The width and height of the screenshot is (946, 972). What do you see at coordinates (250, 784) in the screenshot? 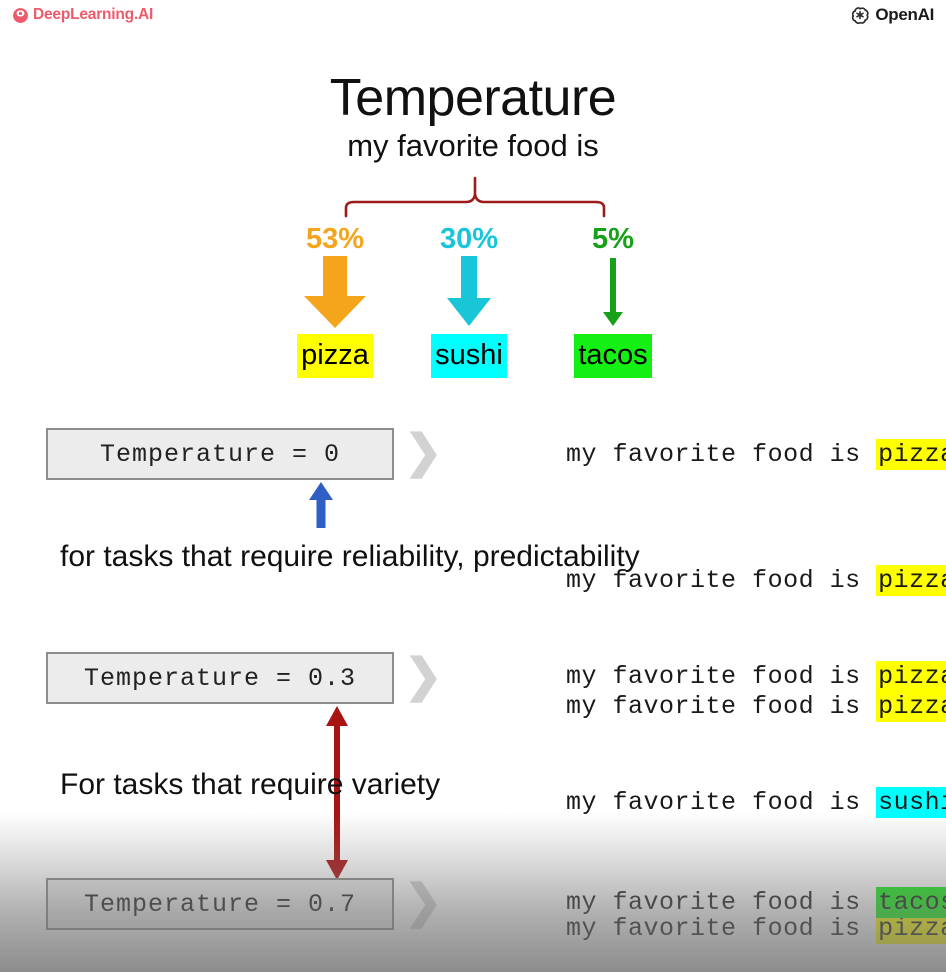
I see `caption-temperature-0-3: For tasks that require variety` at bounding box center [250, 784].